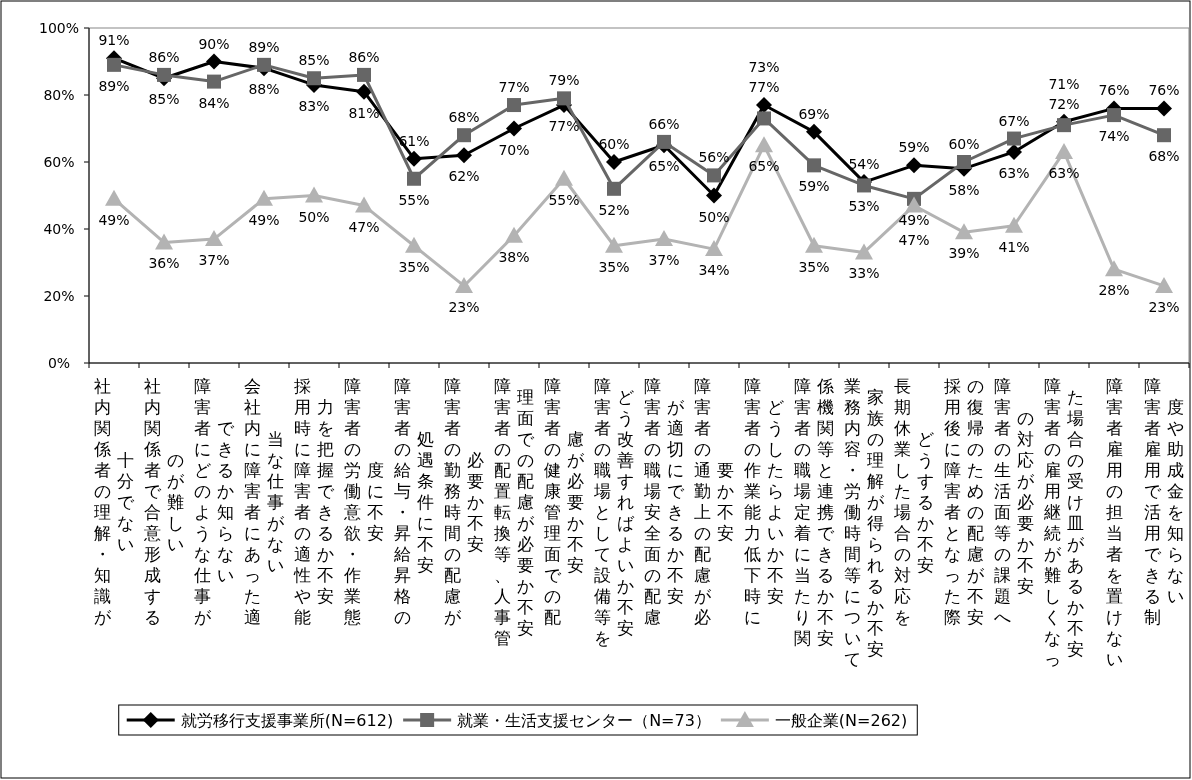  What do you see at coordinates (1114, 290) in the screenshot?
I see `data-label: 28%` at bounding box center [1114, 290].